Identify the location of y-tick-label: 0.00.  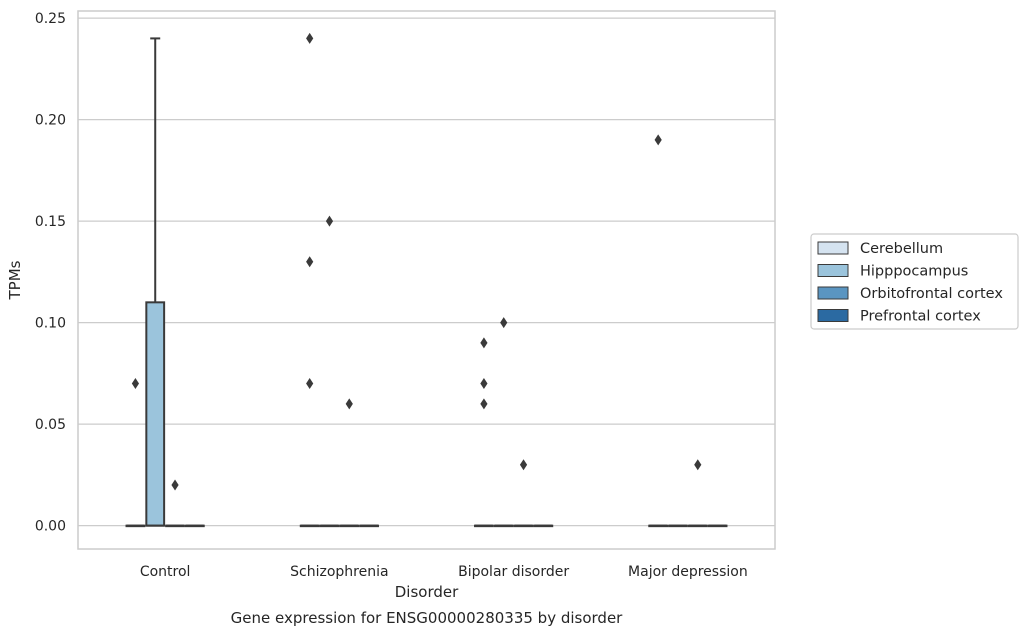
(50, 527).